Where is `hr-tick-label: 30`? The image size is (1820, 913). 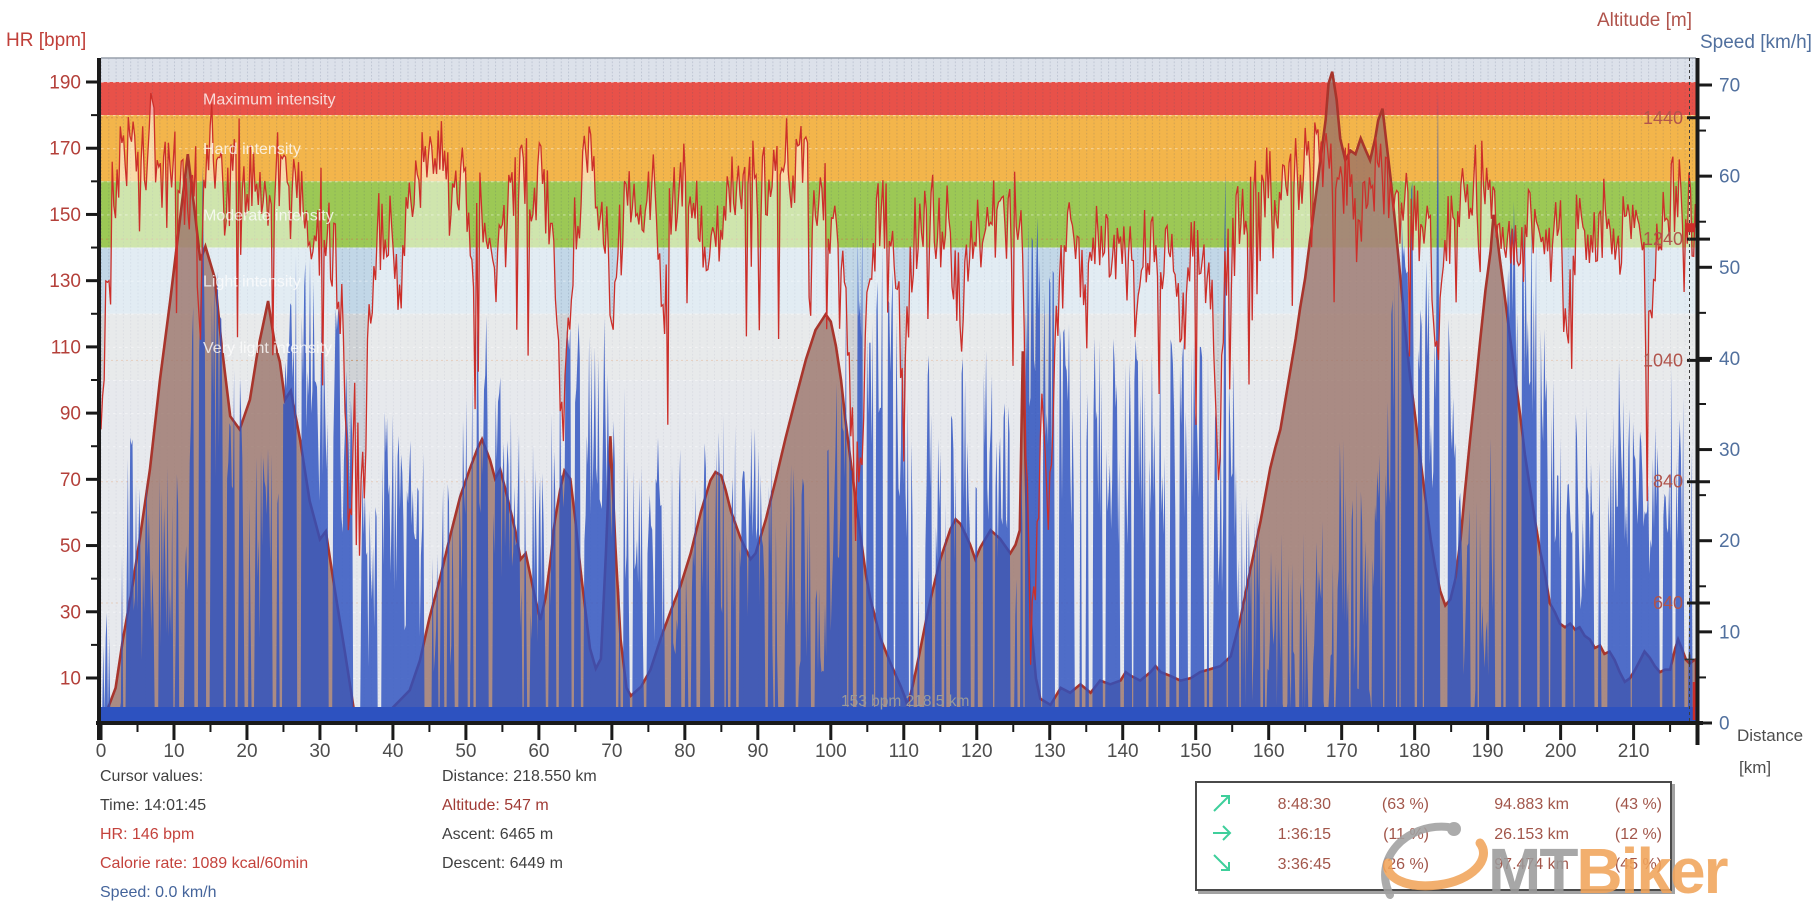
hr-tick-label: 30 is located at coordinates (70, 612).